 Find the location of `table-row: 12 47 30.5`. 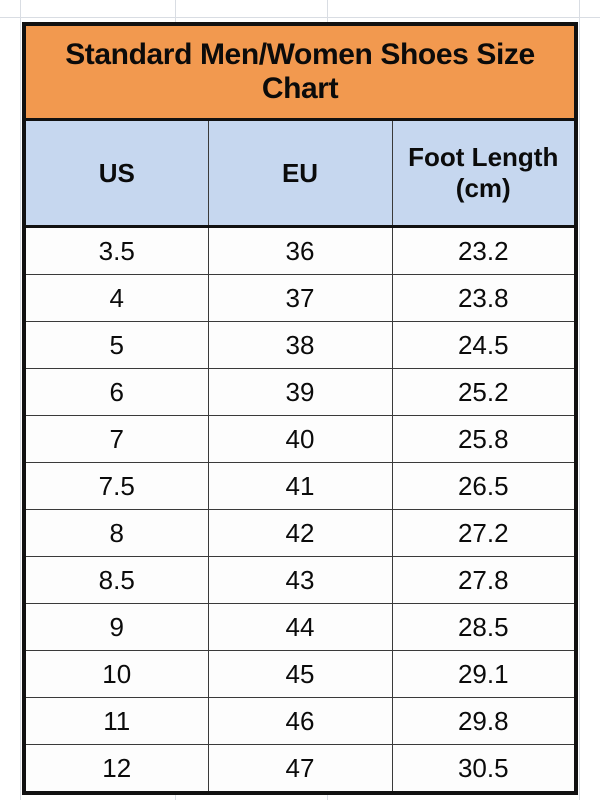

table-row: 12 47 30.5 is located at coordinates (300, 768).